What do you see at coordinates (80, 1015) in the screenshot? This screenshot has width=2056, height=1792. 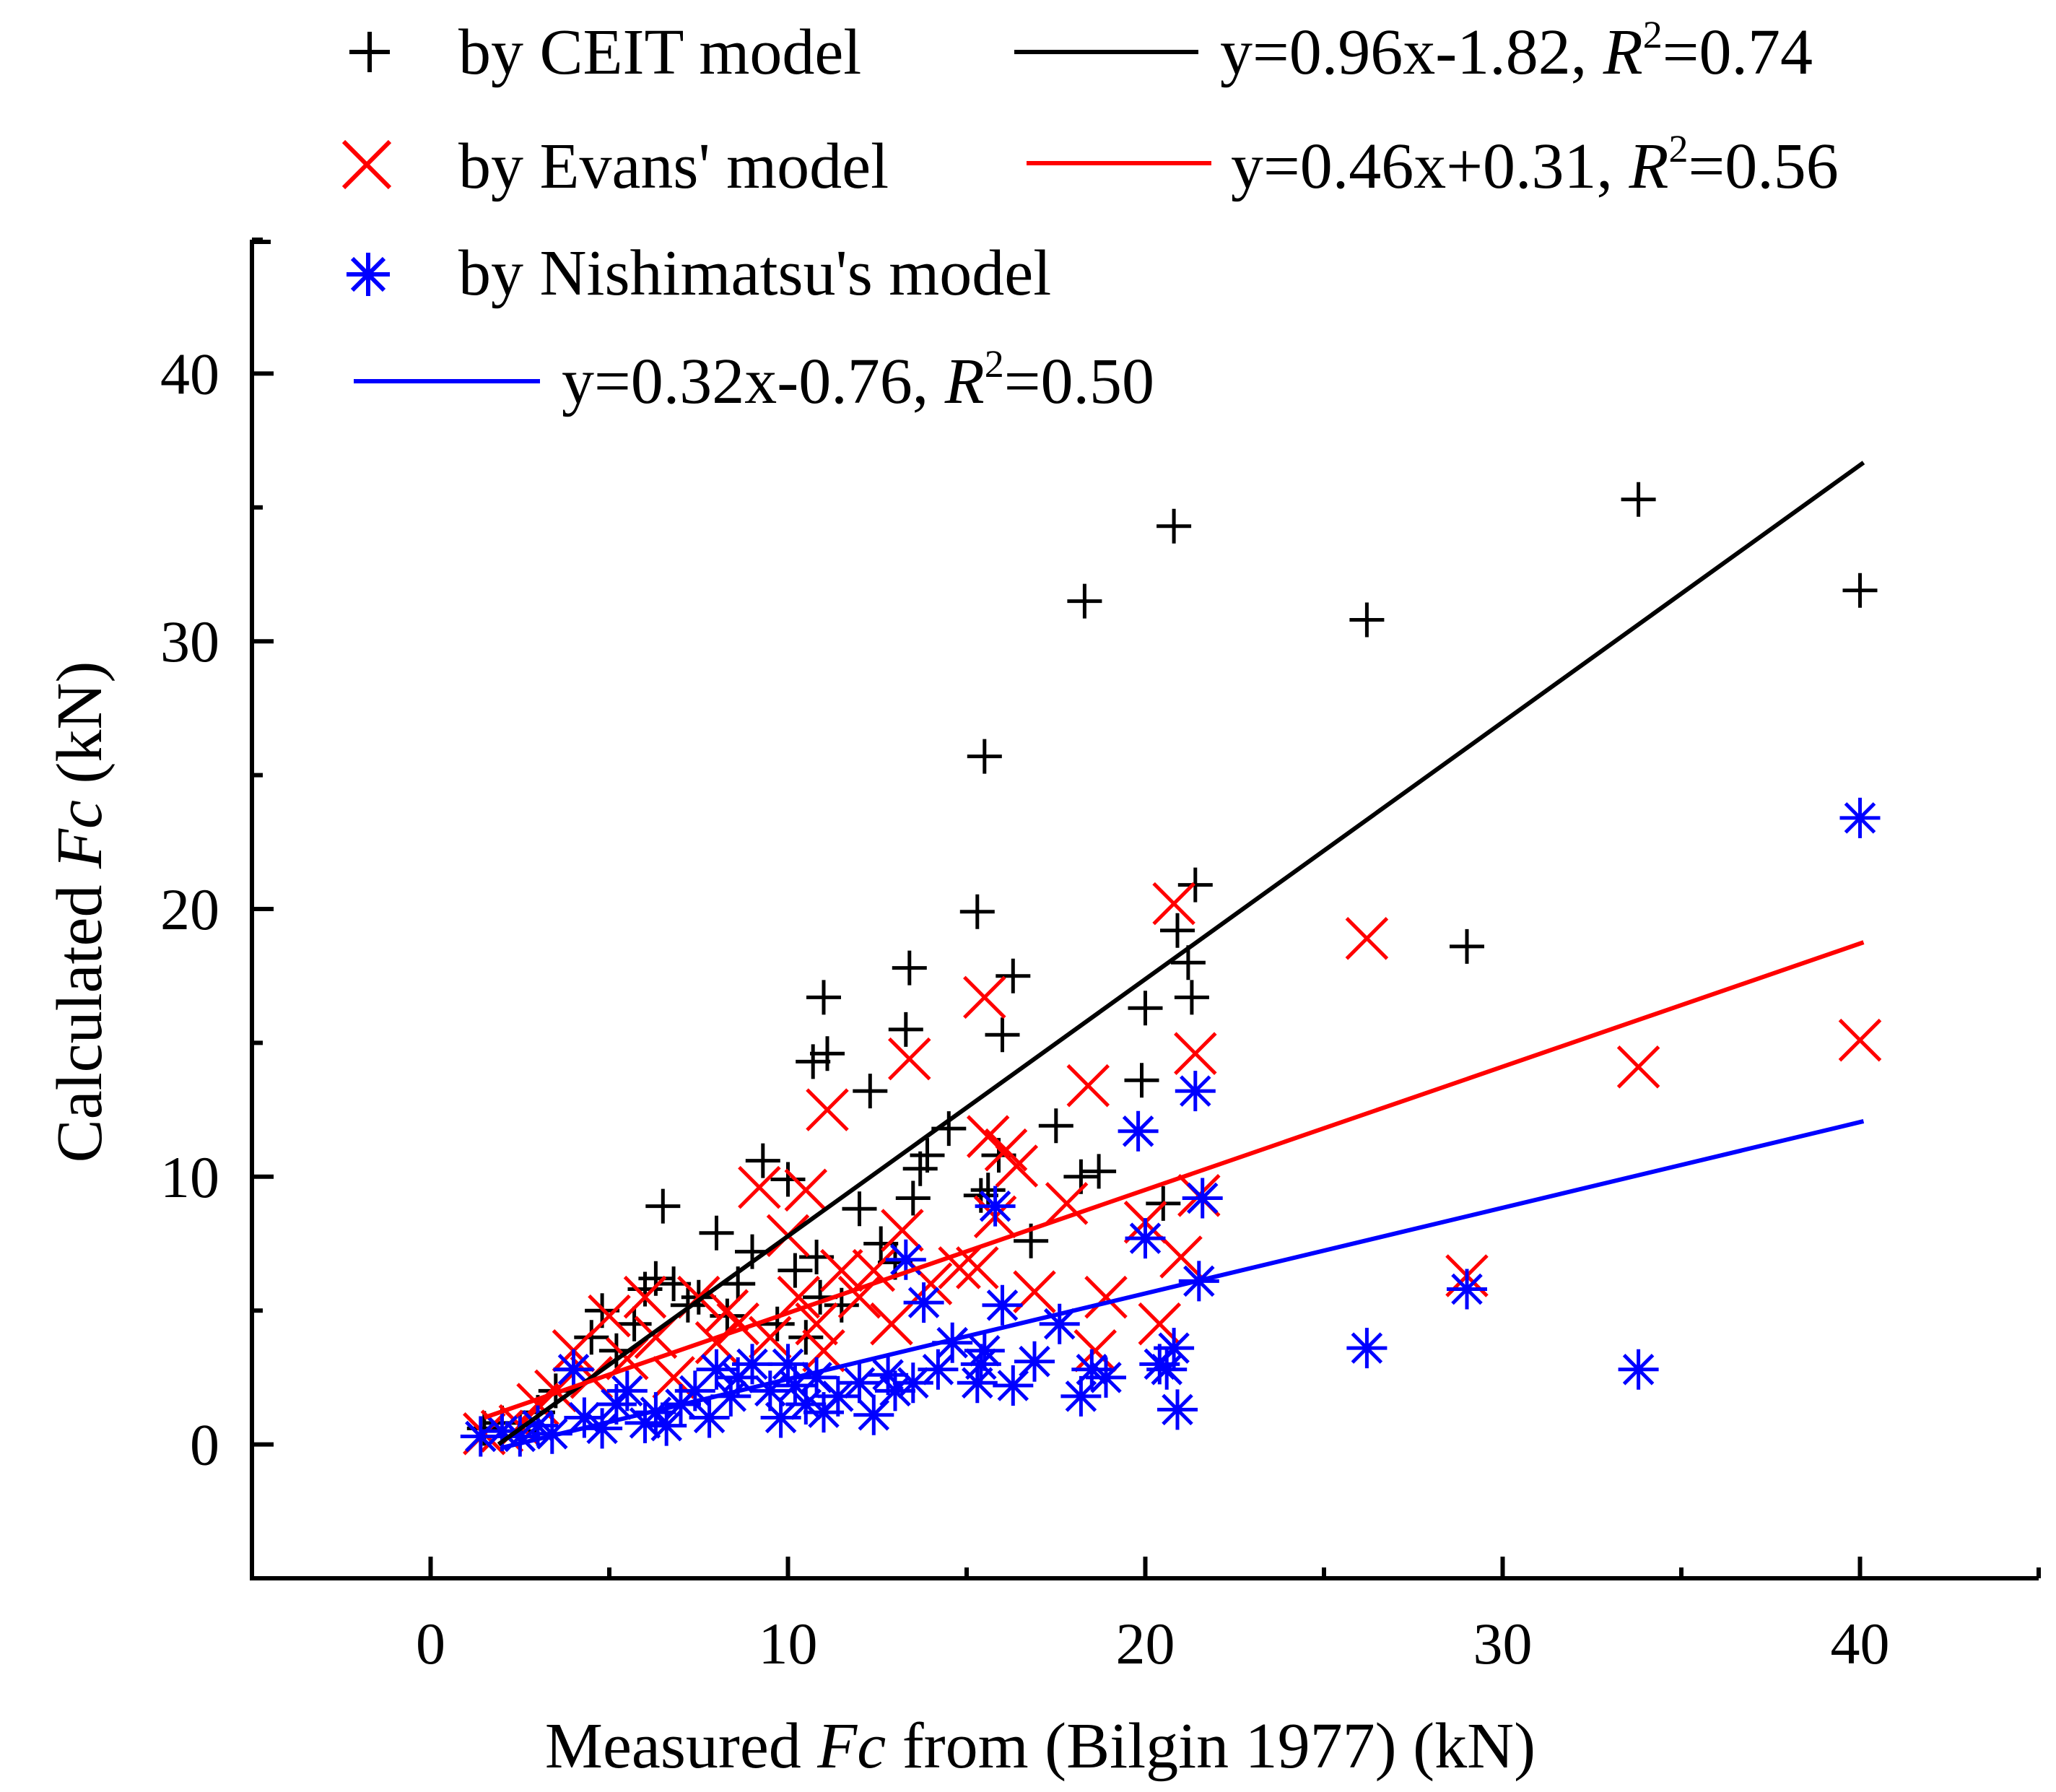 I see `y-axis-title-prefix: Calculated` at bounding box center [80, 1015].